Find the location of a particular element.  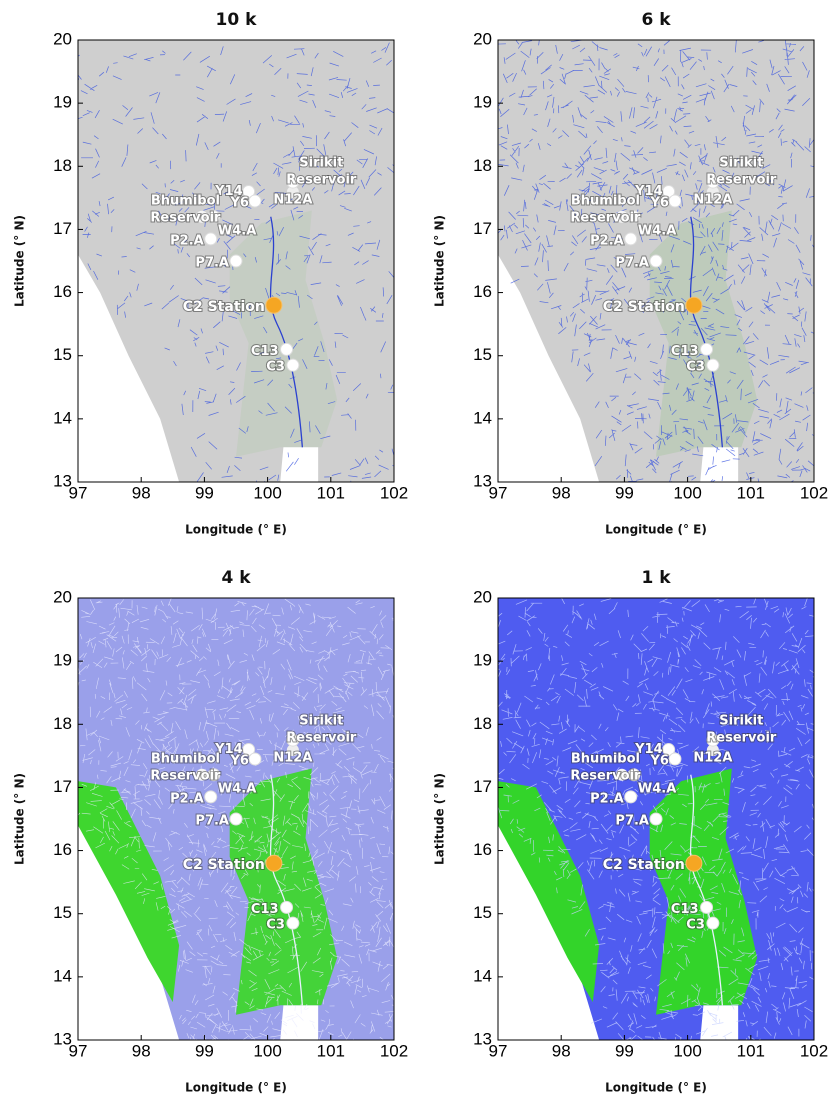

reservoir-label: Sirikit is located at coordinates (741, 163).